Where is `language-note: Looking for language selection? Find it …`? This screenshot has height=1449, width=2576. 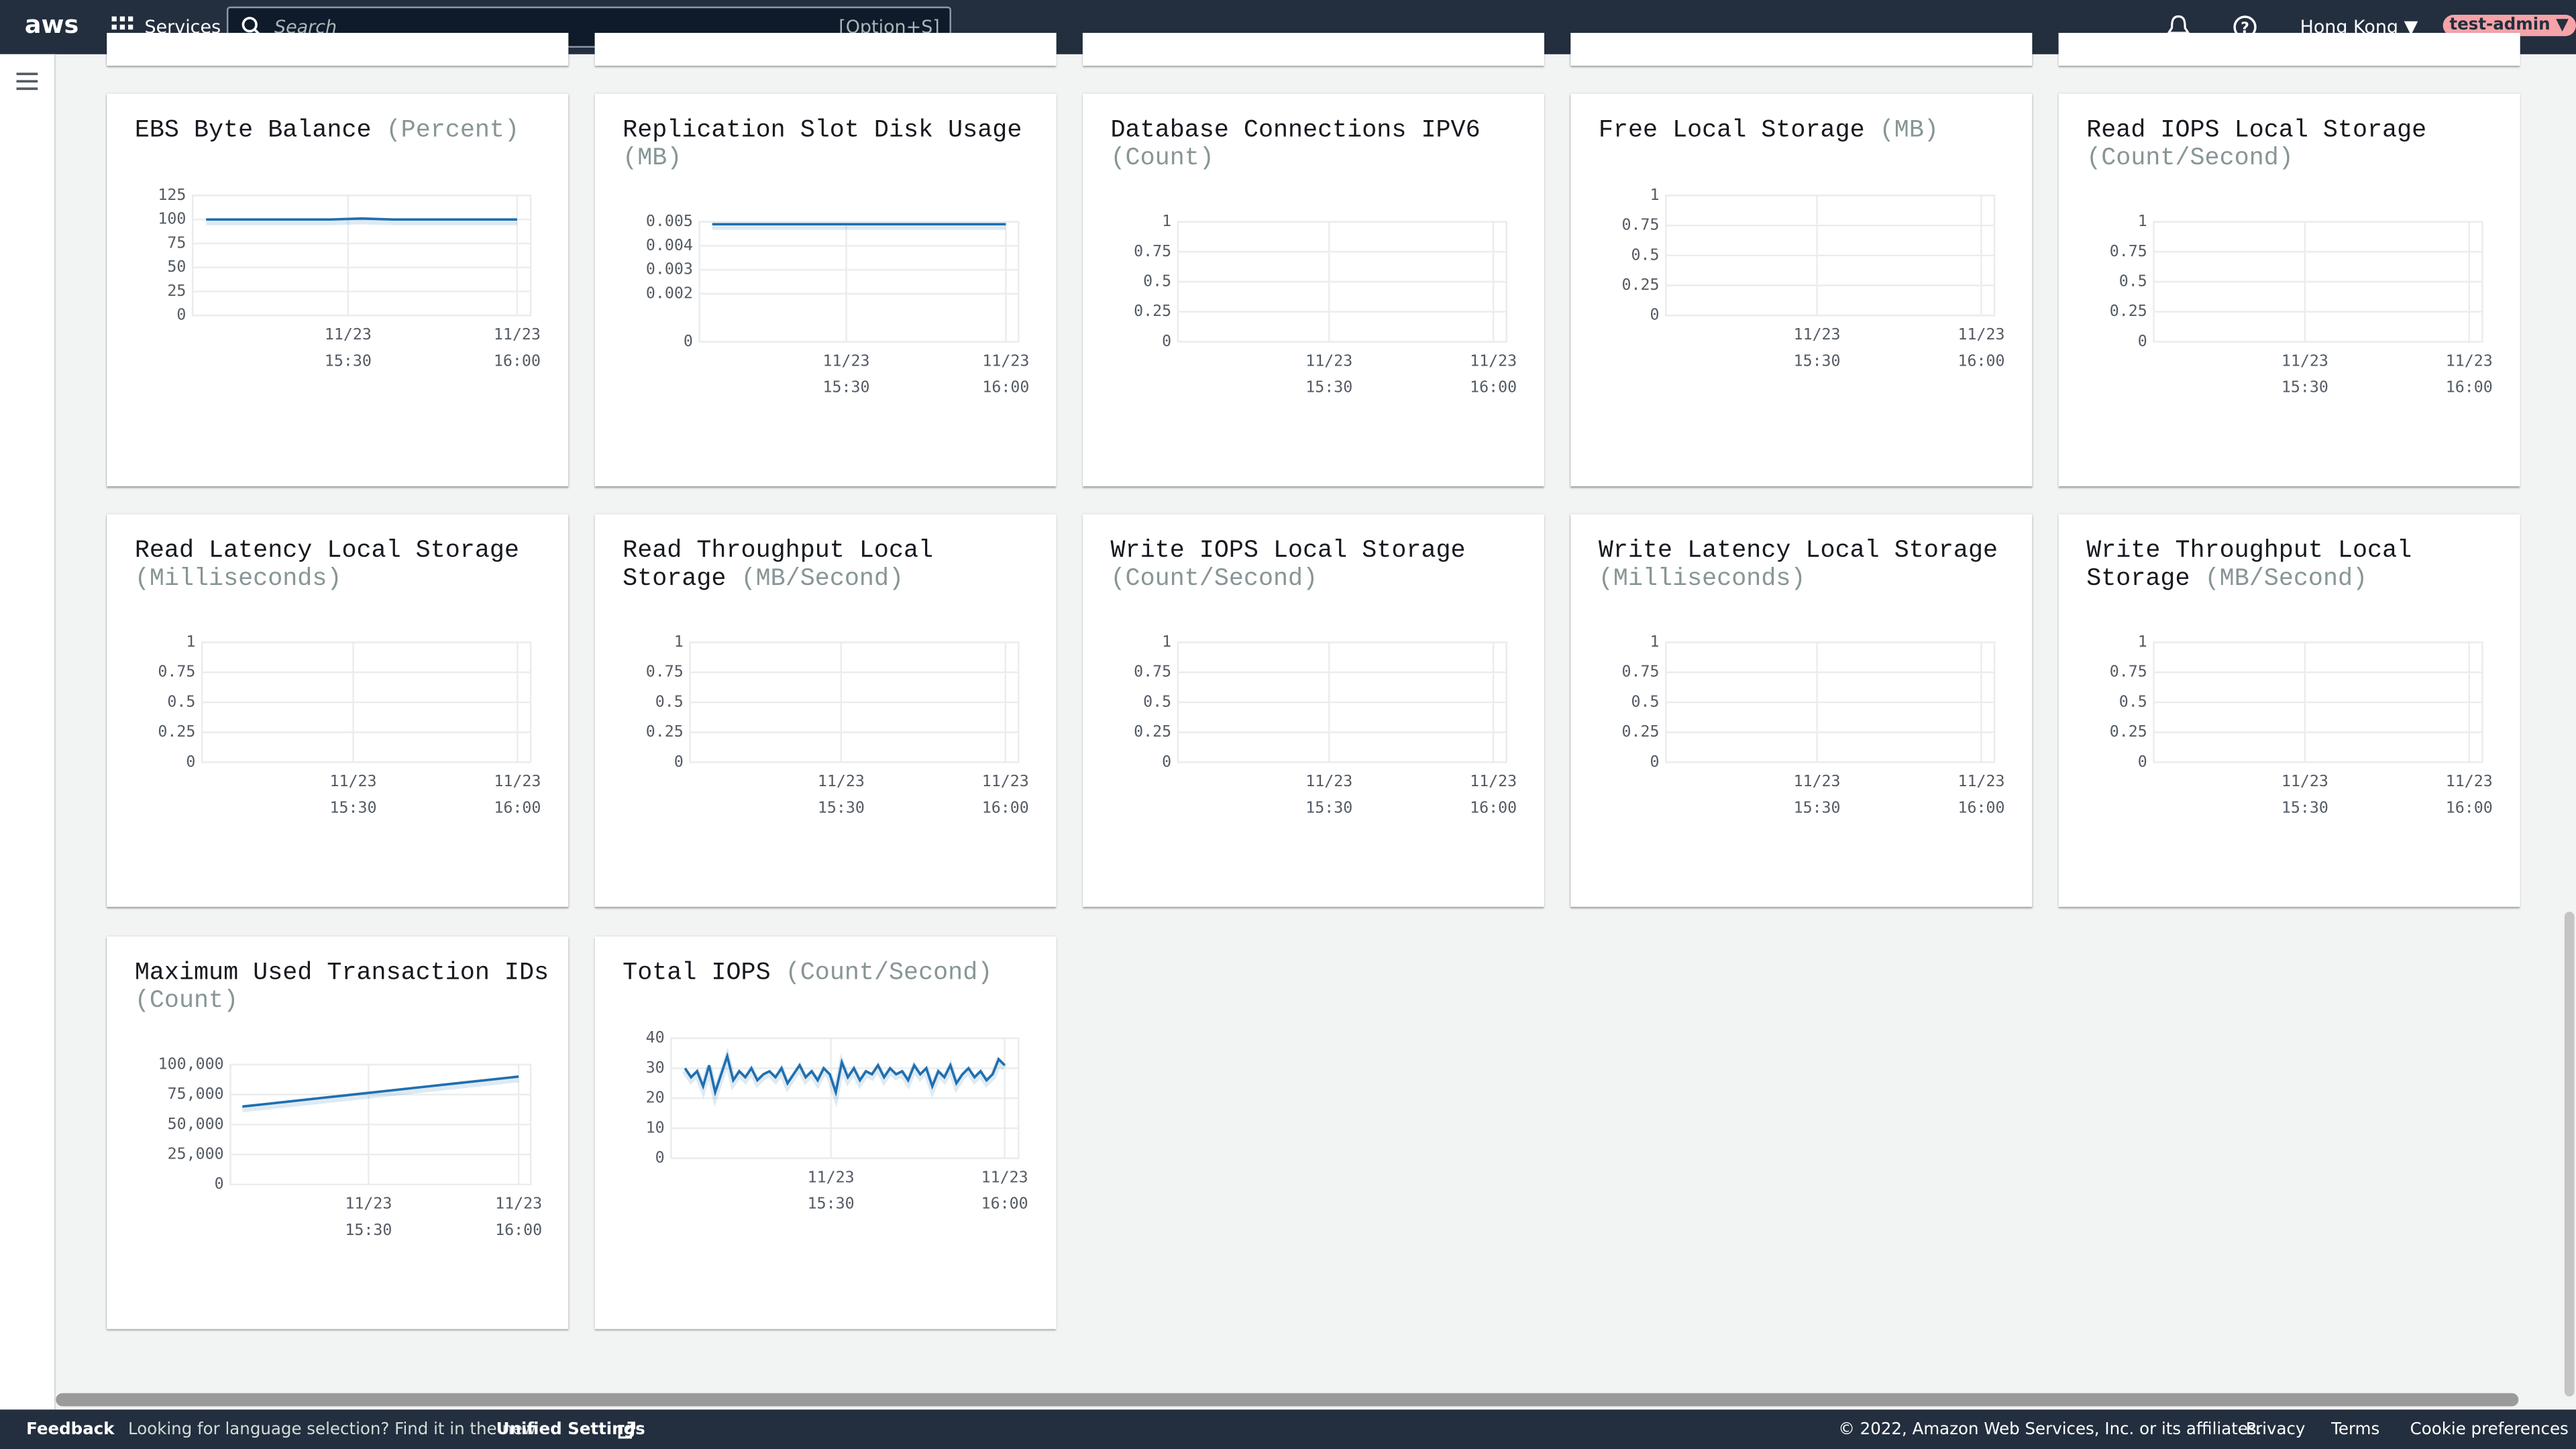
language-note: Looking for language selection? Find it … is located at coordinates (332, 1430).